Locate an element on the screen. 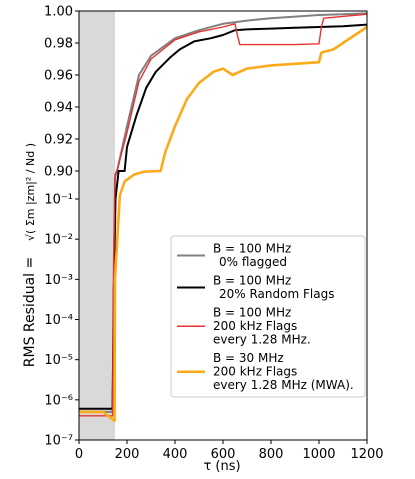 The height and width of the screenshot is (479, 415). y-tick-label: 0.98 is located at coordinates (58, 44).